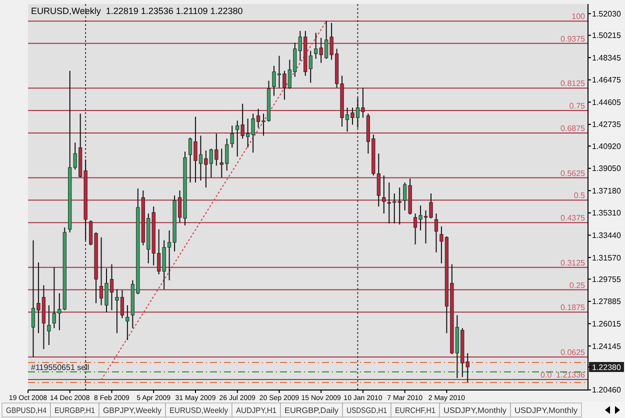  What do you see at coordinates (370, 410) in the screenshot?
I see `text: USDSGD,H1` at bounding box center [370, 410].